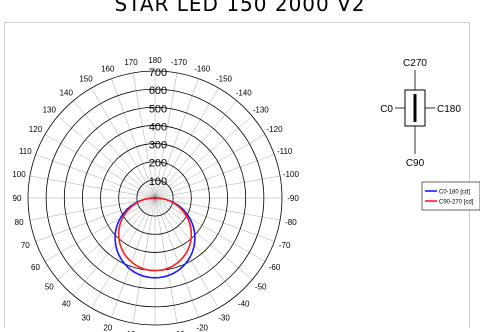  Describe the element at coordinates (275, 267) in the screenshot. I see `angle-label: -60` at that location.